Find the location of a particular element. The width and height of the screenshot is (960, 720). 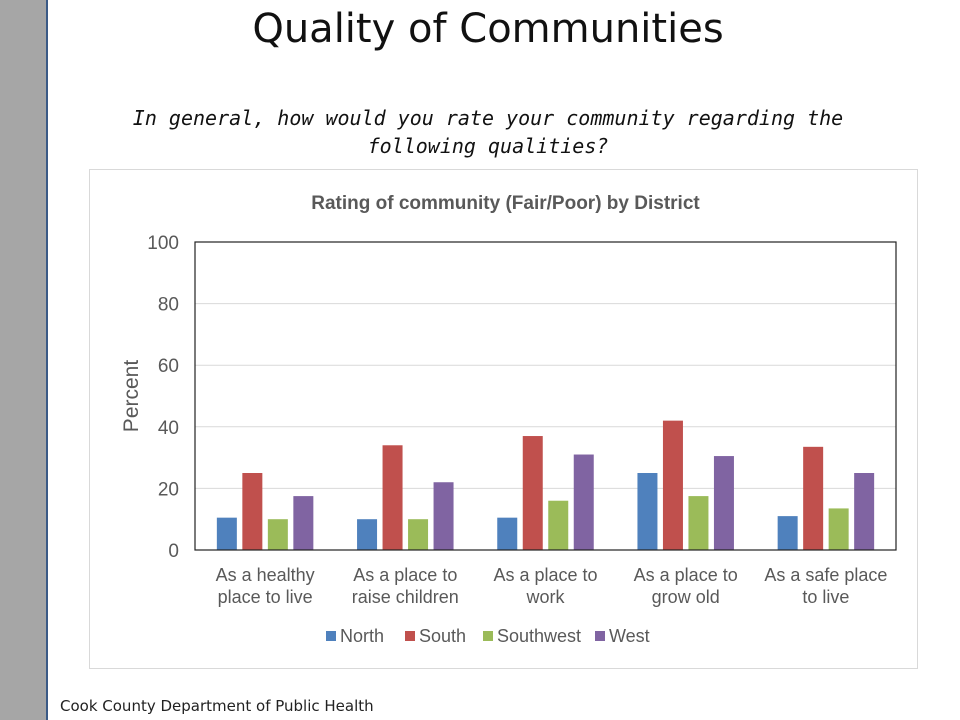

x-tick-label: As a safe place is located at coordinates (825, 575).